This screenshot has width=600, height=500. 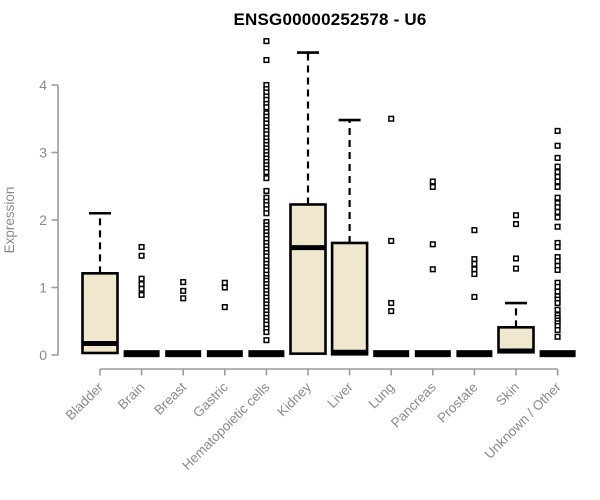 What do you see at coordinates (43, 153) in the screenshot?
I see `y-tick-label: 3` at bounding box center [43, 153].